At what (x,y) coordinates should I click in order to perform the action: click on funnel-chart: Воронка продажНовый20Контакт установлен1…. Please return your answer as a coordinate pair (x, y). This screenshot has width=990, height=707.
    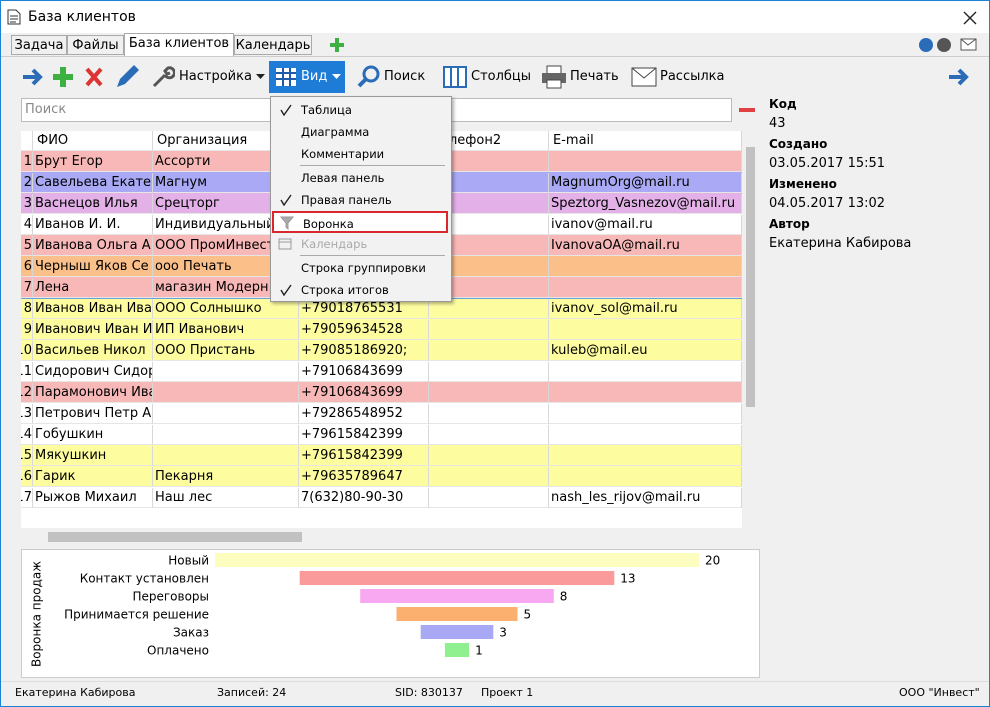
    Looking at the image, I should click on (390, 613).